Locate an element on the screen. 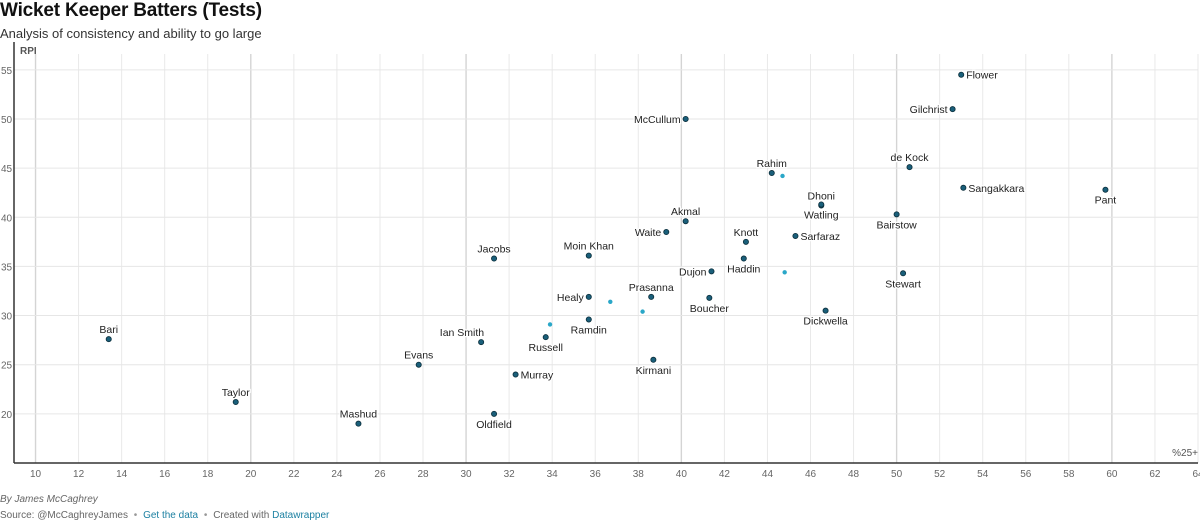  x-tick-label: 48 is located at coordinates (854, 474).